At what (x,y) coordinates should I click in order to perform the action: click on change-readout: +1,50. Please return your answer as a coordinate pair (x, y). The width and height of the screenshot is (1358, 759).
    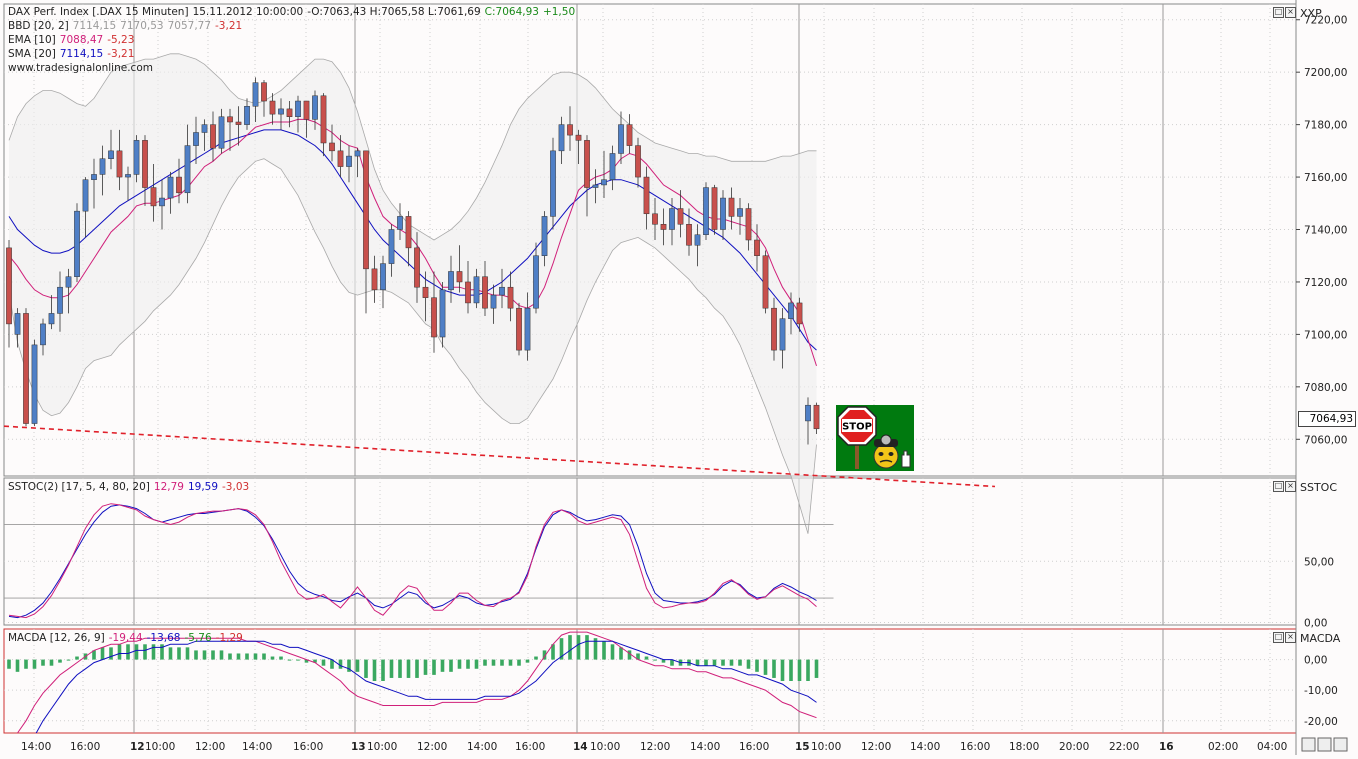
    Looking at the image, I should click on (559, 12).